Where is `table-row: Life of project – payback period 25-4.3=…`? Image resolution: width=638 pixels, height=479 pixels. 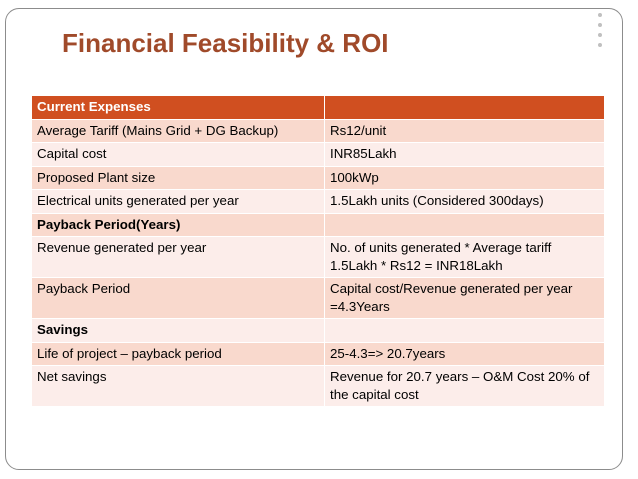 table-row: Life of project – payback period 25-4.3=… is located at coordinates (318, 354).